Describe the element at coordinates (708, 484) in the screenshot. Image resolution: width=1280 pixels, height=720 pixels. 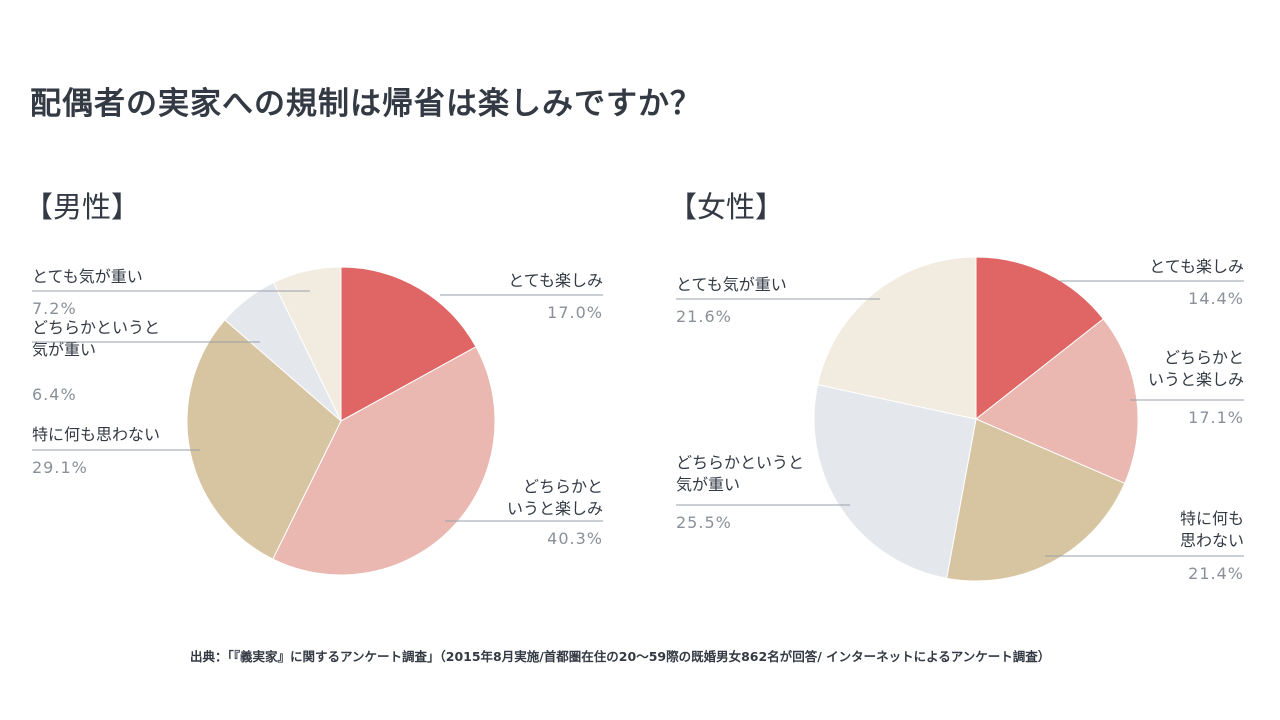
I see `female-slice-4-label-line-2: 気が重い` at that location.